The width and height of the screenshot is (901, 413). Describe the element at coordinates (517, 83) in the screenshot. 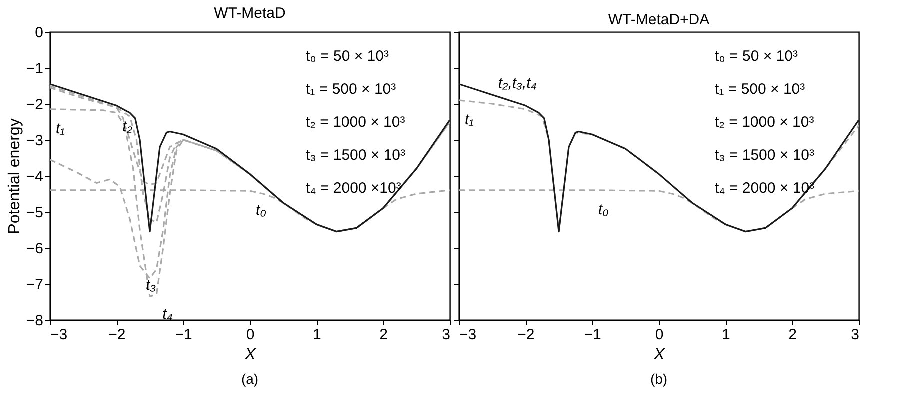

I see `annotation: t₂,t₃,t₄` at that location.